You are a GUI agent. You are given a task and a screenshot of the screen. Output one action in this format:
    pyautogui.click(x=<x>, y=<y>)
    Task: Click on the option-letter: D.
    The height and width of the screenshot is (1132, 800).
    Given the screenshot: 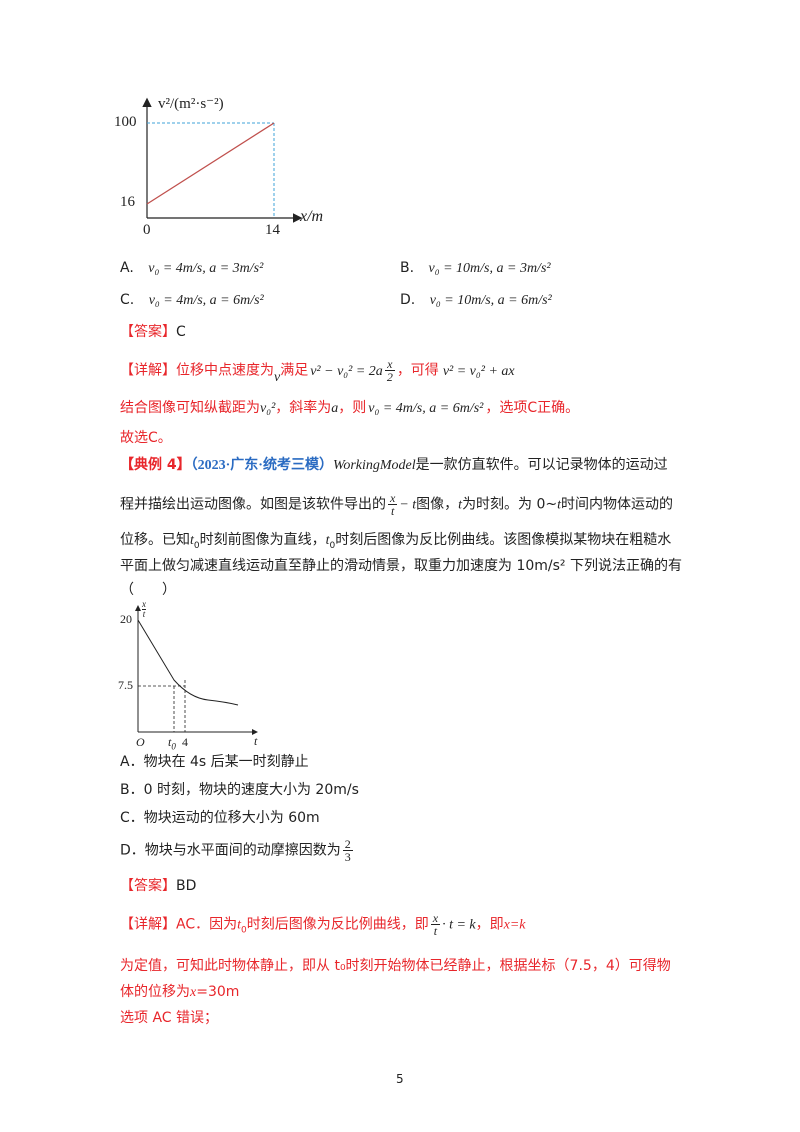 What is the action you would take?
    pyautogui.click(x=408, y=300)
    